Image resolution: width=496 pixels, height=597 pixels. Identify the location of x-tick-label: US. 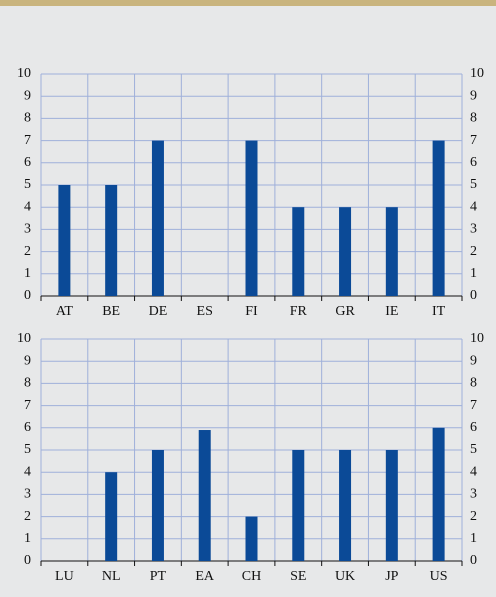
(439, 576).